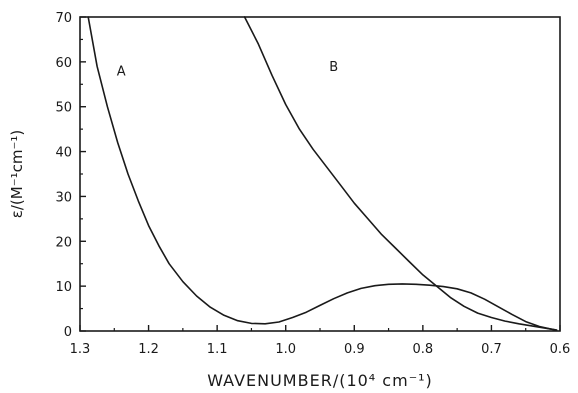  Describe the element at coordinates (560, 349) in the screenshot. I see `x-tick-label: 0.6` at that location.